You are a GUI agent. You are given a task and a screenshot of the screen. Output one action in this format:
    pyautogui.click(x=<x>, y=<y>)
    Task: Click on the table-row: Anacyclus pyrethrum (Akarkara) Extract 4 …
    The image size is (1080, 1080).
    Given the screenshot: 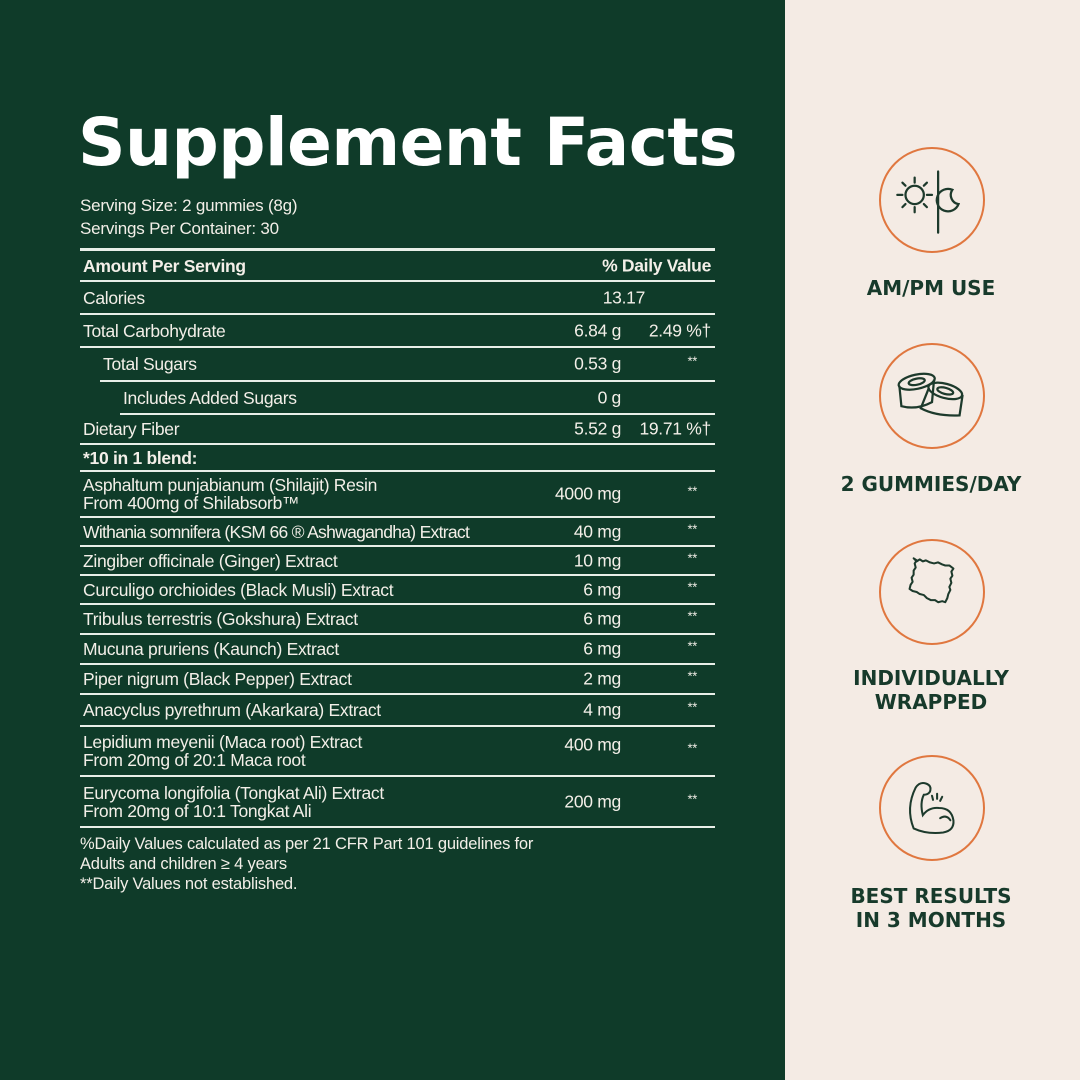 What is the action you would take?
    pyautogui.click(x=397, y=711)
    